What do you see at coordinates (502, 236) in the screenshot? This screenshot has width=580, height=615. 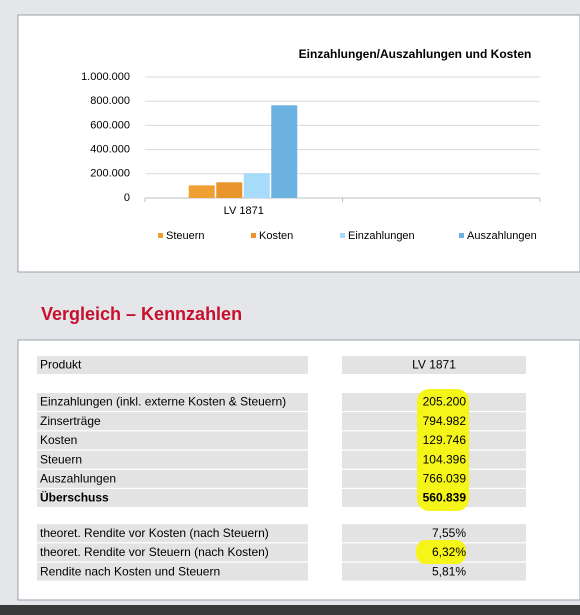 I see `legend-label: Auszahlungen` at bounding box center [502, 236].